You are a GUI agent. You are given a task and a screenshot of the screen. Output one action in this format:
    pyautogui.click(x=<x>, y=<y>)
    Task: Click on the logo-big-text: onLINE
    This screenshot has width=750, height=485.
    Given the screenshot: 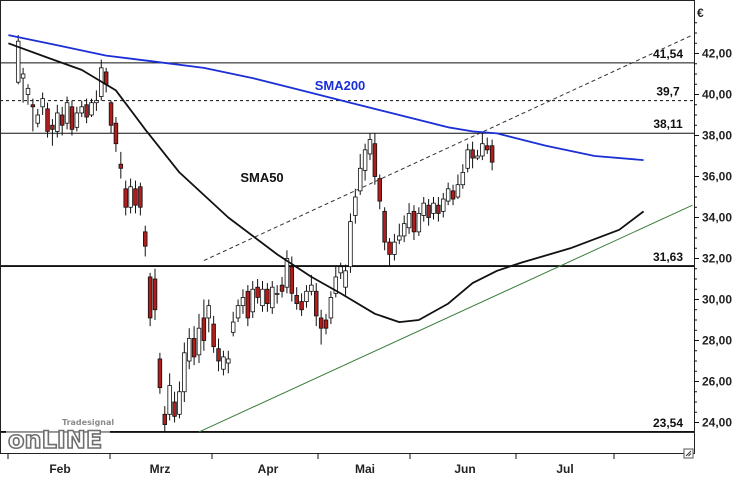 What is the action you would take?
    pyautogui.click(x=55, y=440)
    